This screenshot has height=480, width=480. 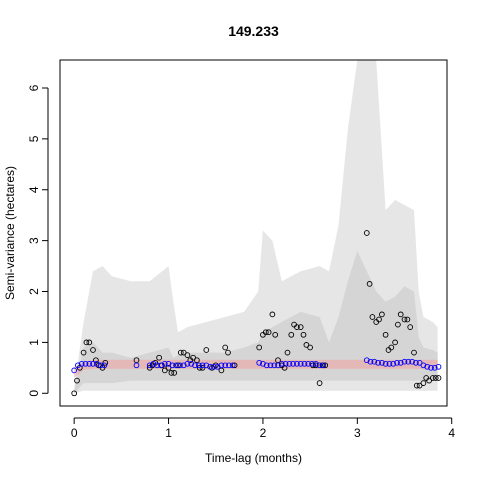 I want to click on y-tick-label: 6, so click(x=34, y=87).